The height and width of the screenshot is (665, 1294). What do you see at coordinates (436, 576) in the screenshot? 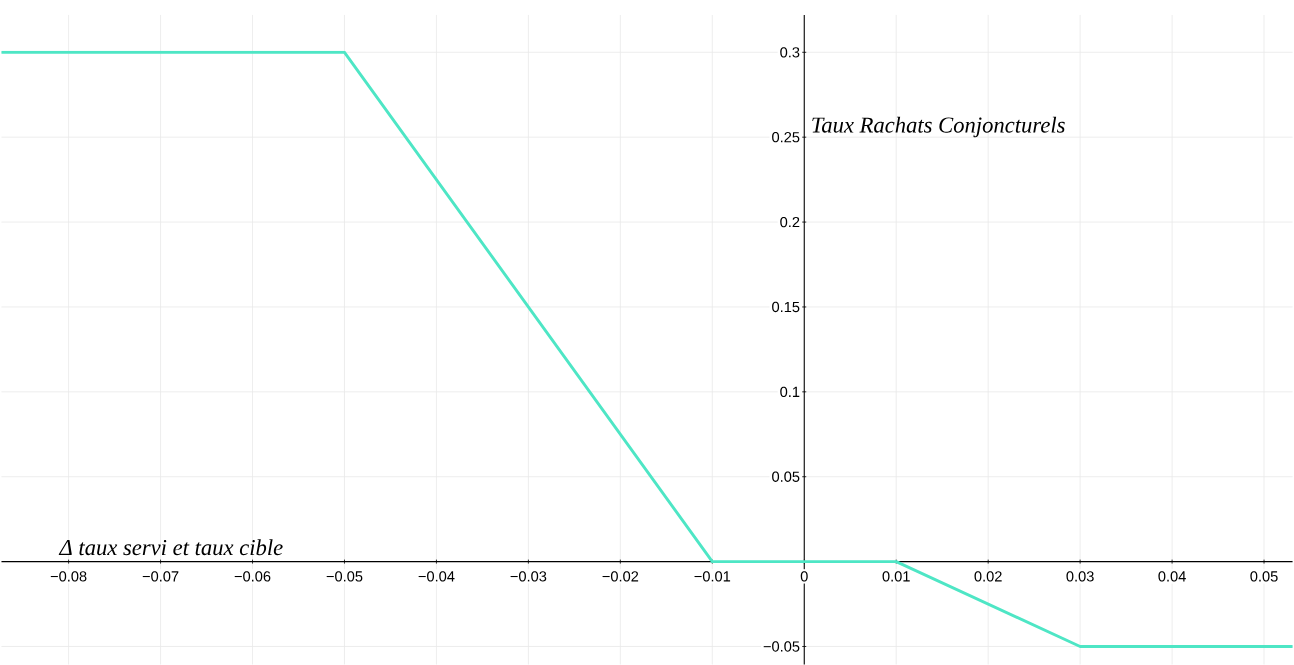
I see `x-tick-label: −0.04` at bounding box center [436, 576].